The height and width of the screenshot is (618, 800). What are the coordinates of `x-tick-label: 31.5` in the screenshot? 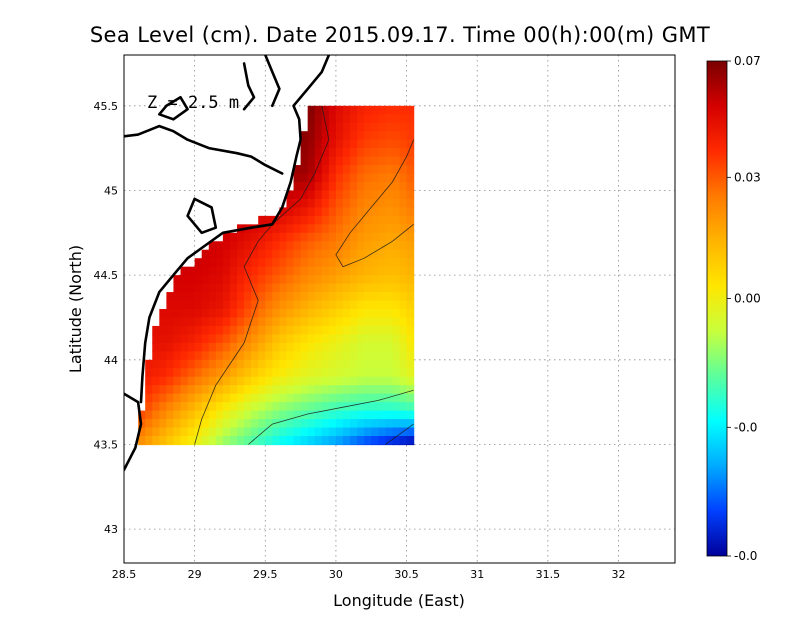 It's located at (548, 574).